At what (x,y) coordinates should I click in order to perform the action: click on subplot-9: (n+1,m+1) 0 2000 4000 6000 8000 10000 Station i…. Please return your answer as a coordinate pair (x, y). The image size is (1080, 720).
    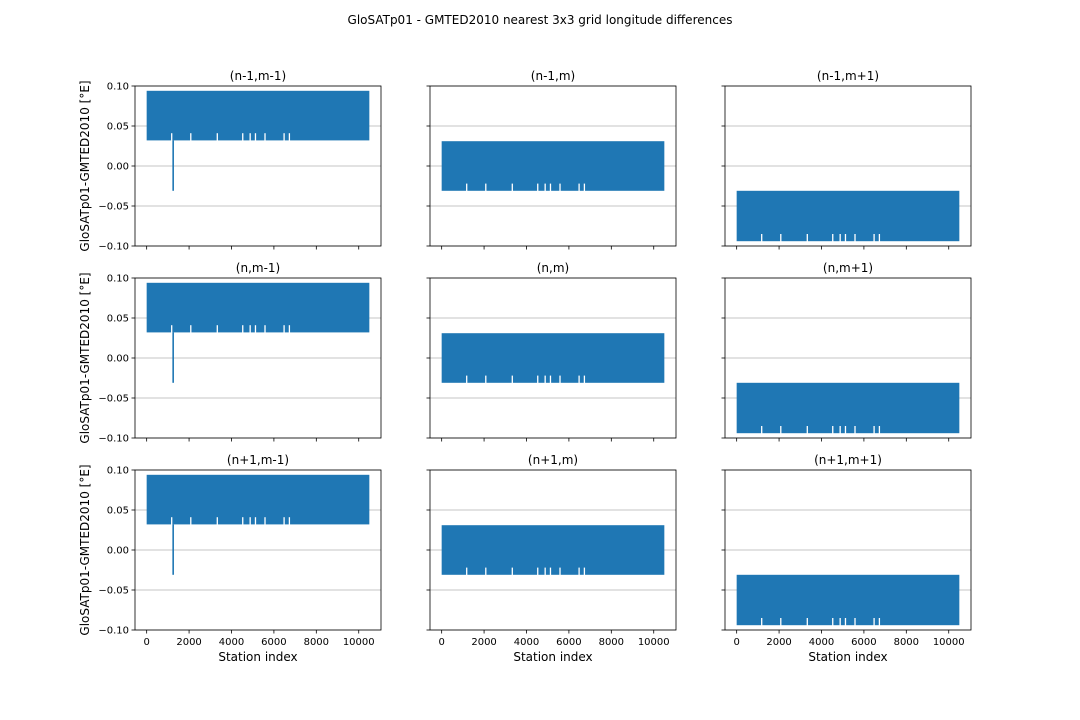
    Looking at the image, I should click on (846, 558).